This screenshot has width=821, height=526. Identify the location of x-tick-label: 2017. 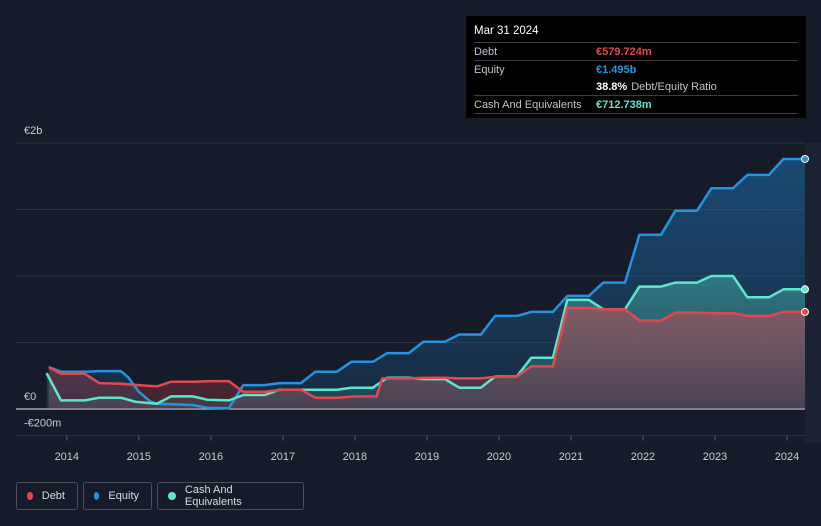
(283, 457).